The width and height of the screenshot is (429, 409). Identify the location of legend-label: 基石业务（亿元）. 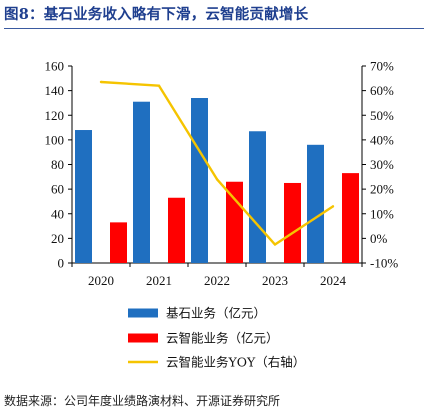
(216, 313).